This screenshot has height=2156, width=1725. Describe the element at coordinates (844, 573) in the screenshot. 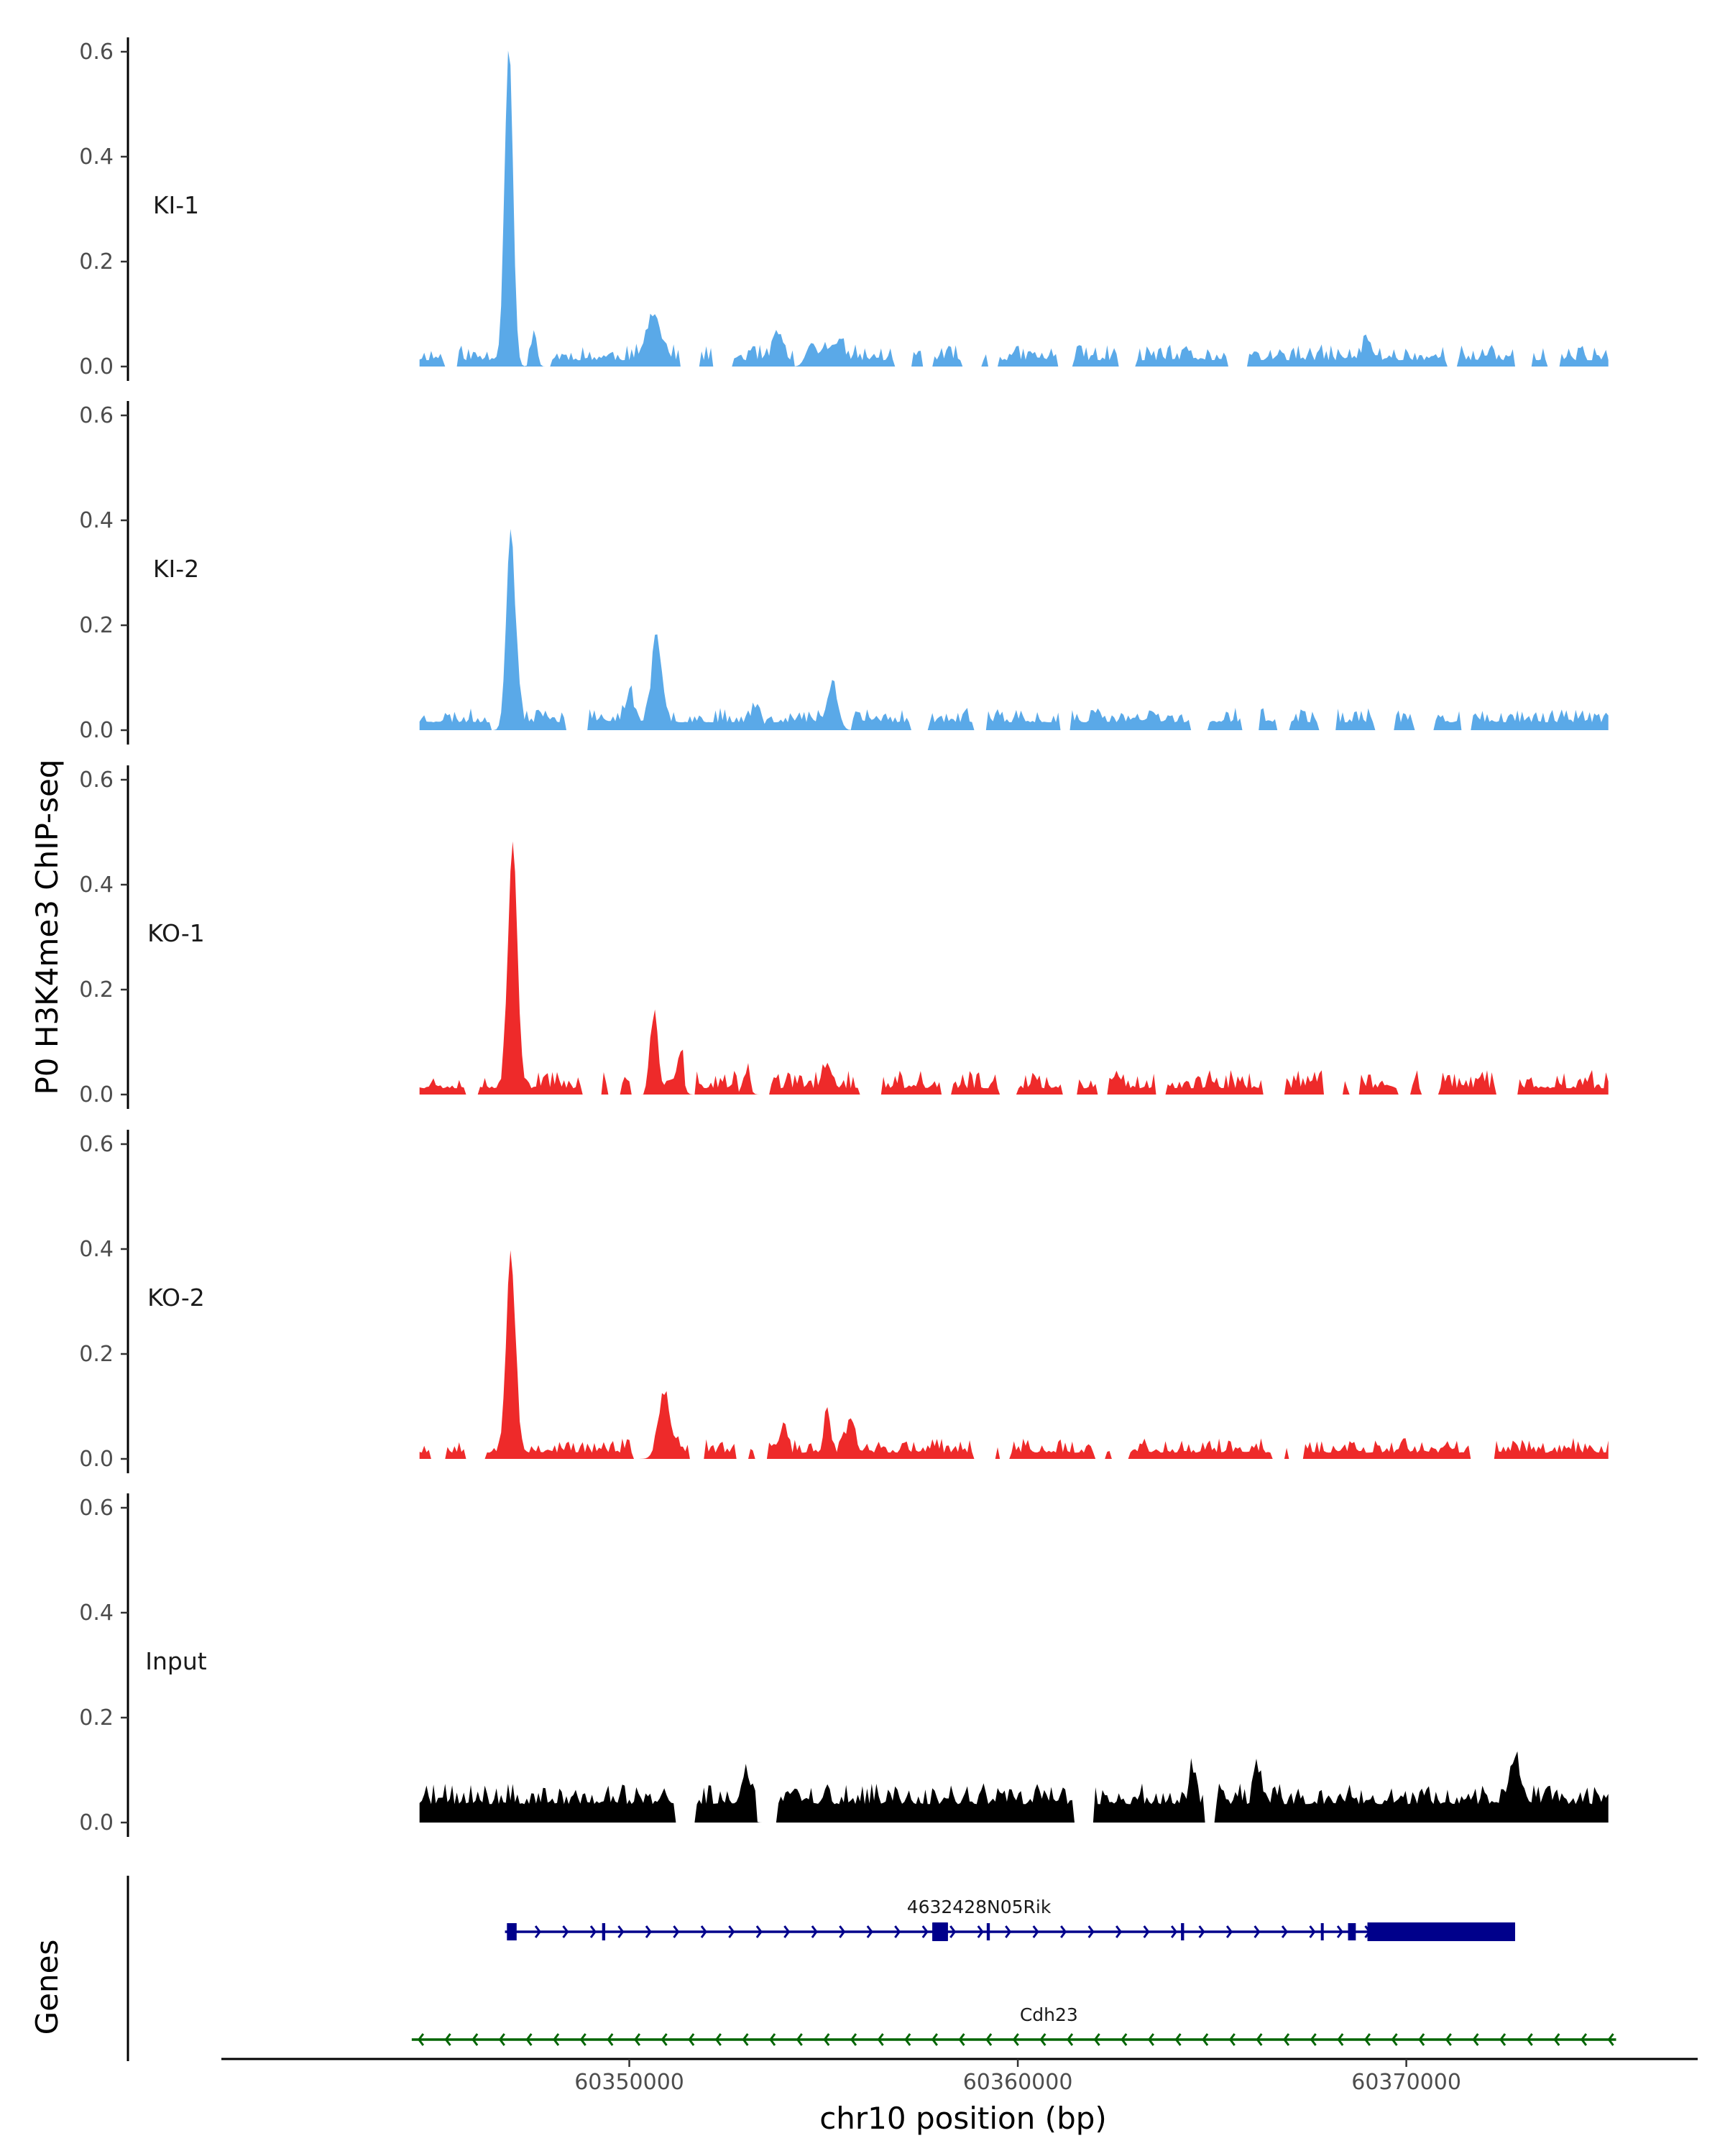

I see `track-ki-2: 0.0 0.2 0.4 0.6 KI-2` at that location.